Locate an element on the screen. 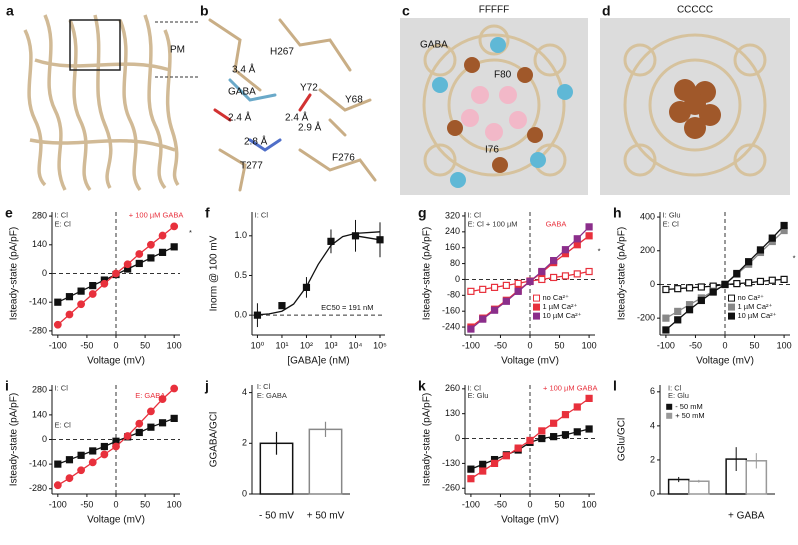 The height and width of the screenshot is (545, 798). panel-label: i is located at coordinates (7, 386).